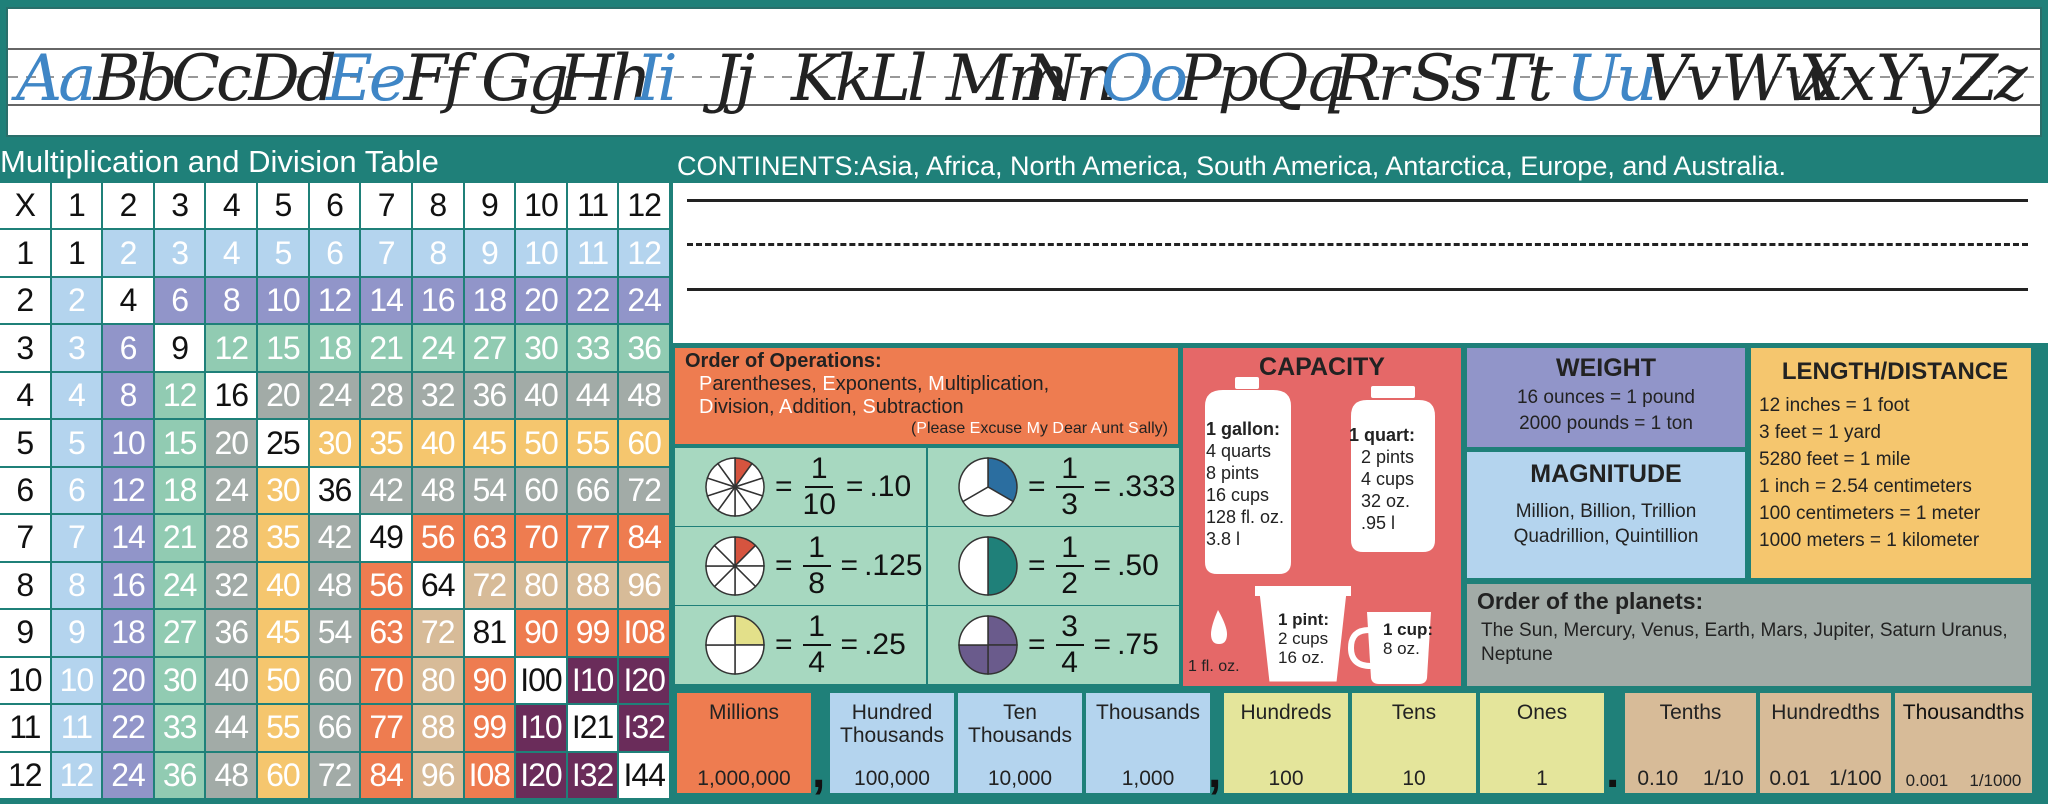 Image resolution: width=2048 pixels, height=804 pixels. I want to click on table-cell: 1, so click(76, 253).